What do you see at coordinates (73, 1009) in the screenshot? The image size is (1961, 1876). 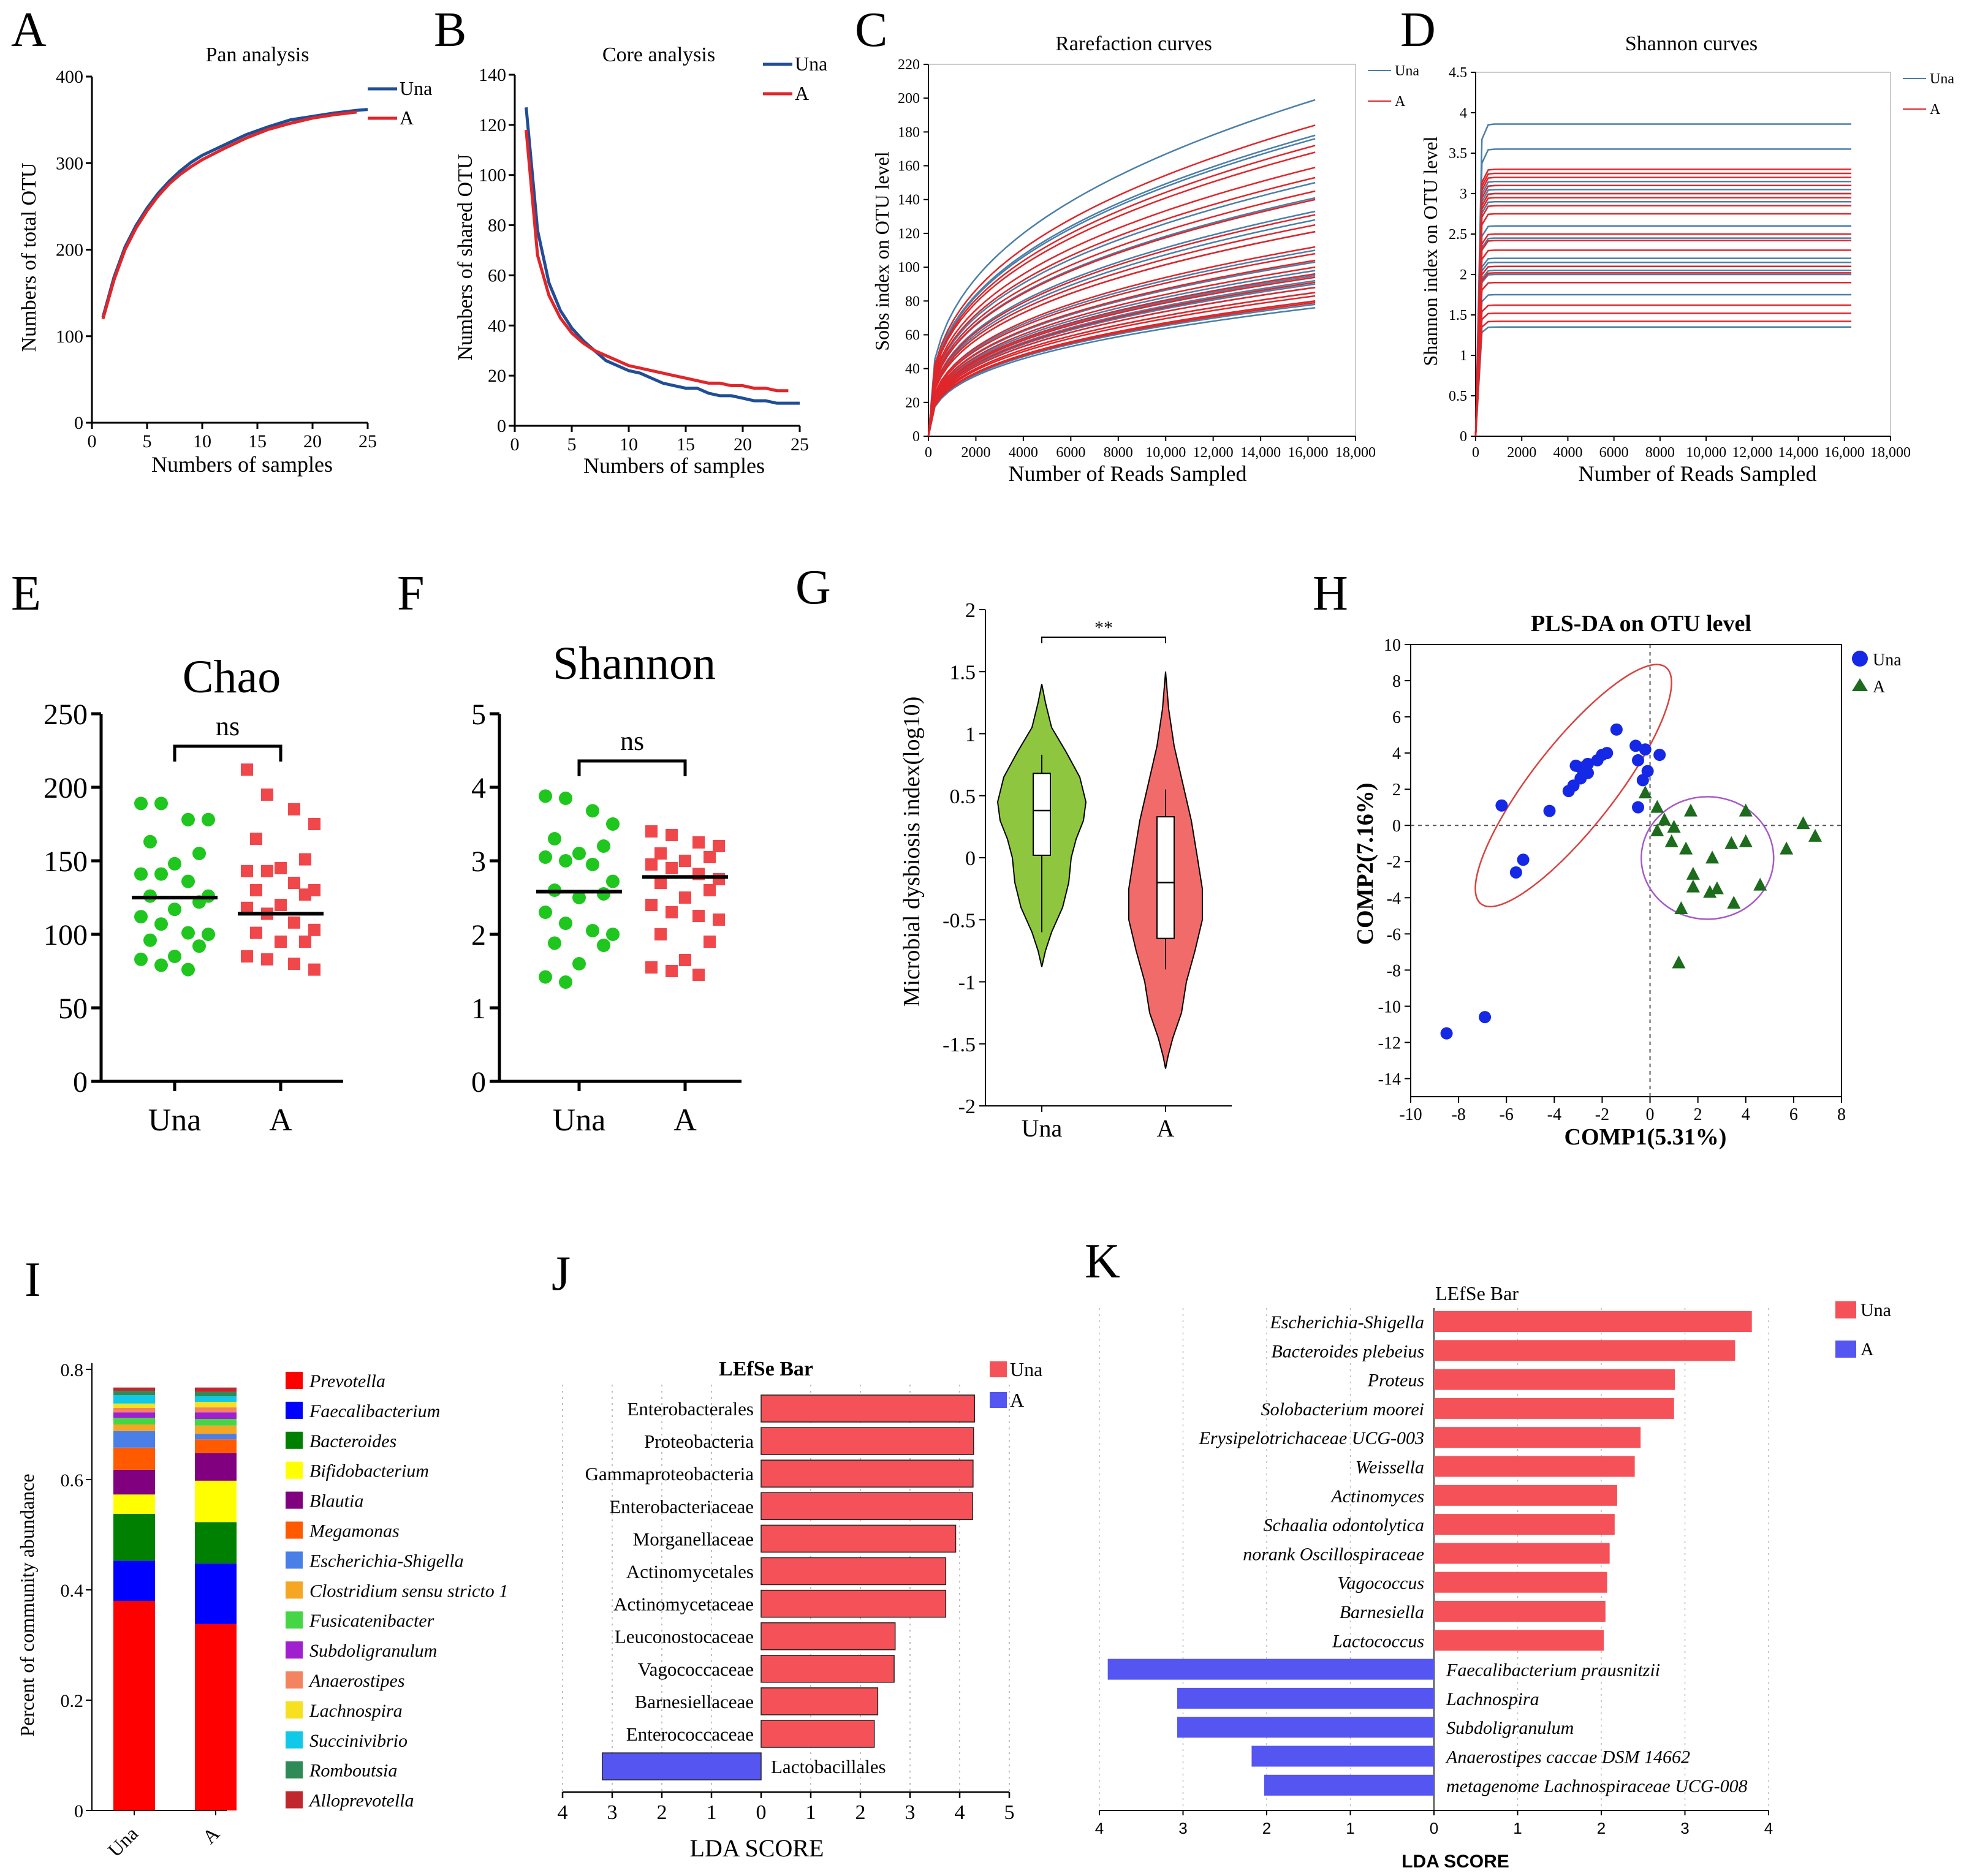 I see `chao-ytick-label: 50` at bounding box center [73, 1009].